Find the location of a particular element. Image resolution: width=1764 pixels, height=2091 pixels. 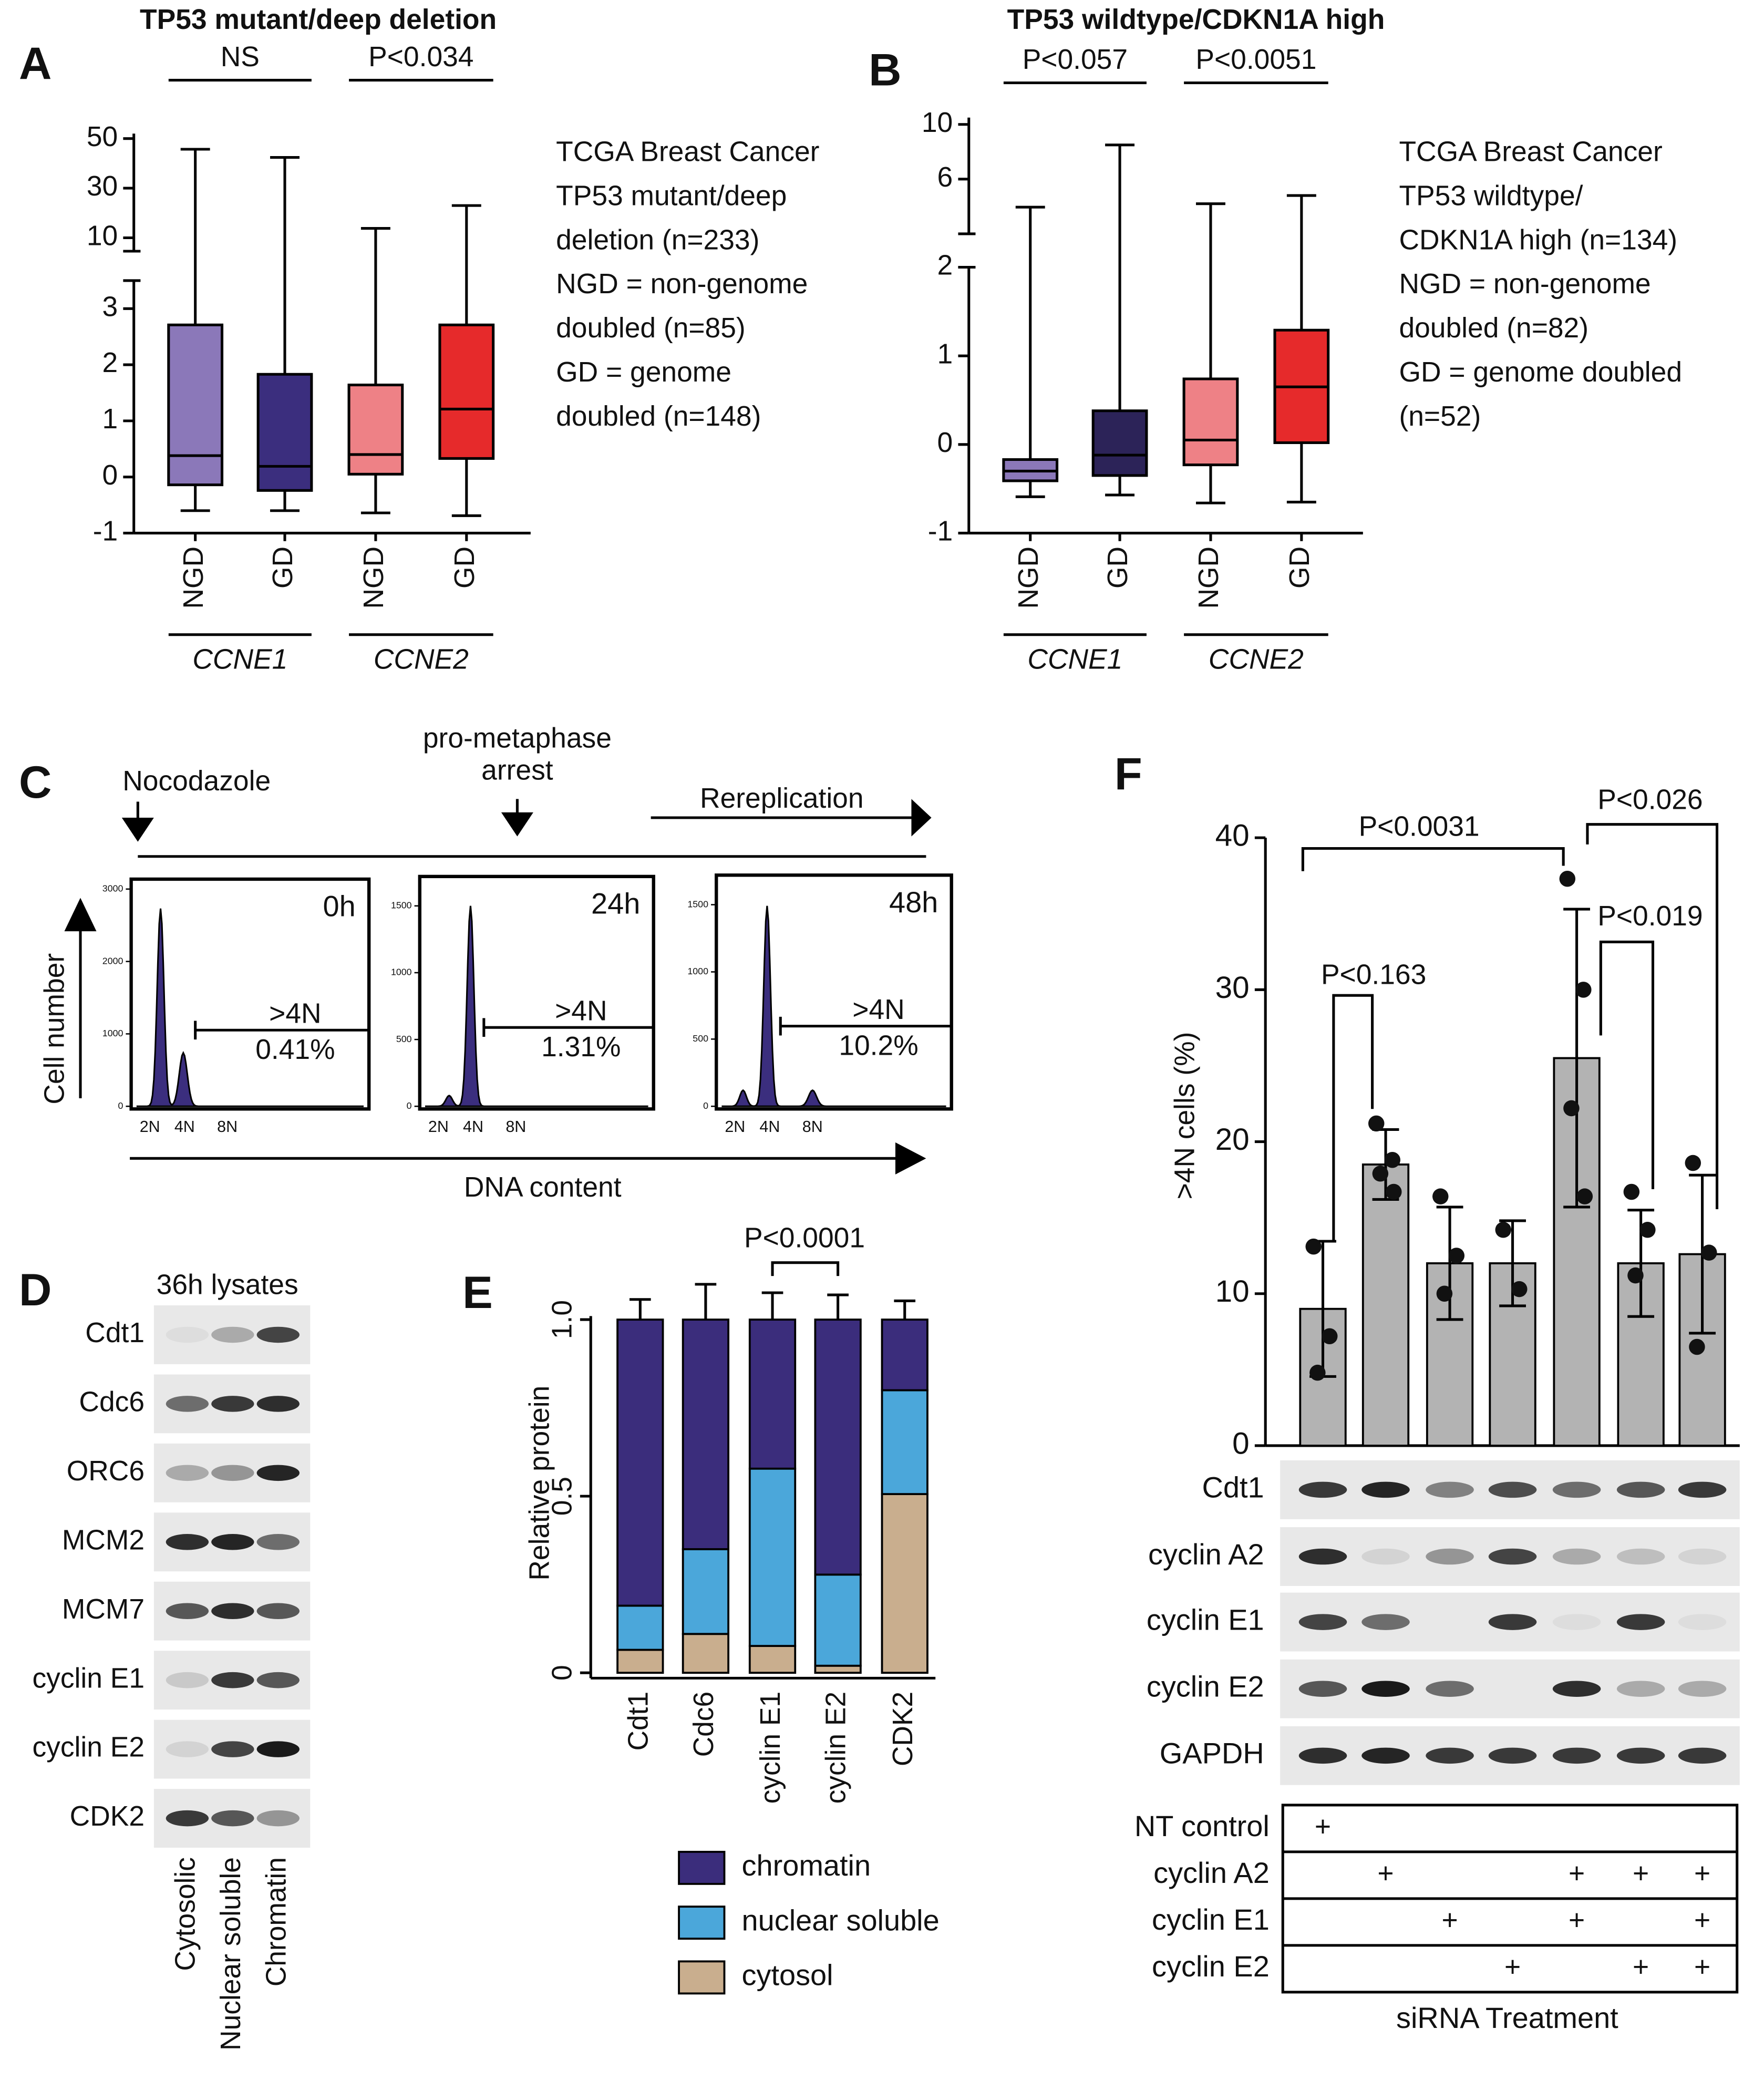

panel-letter: E is located at coordinates (478, 1293).